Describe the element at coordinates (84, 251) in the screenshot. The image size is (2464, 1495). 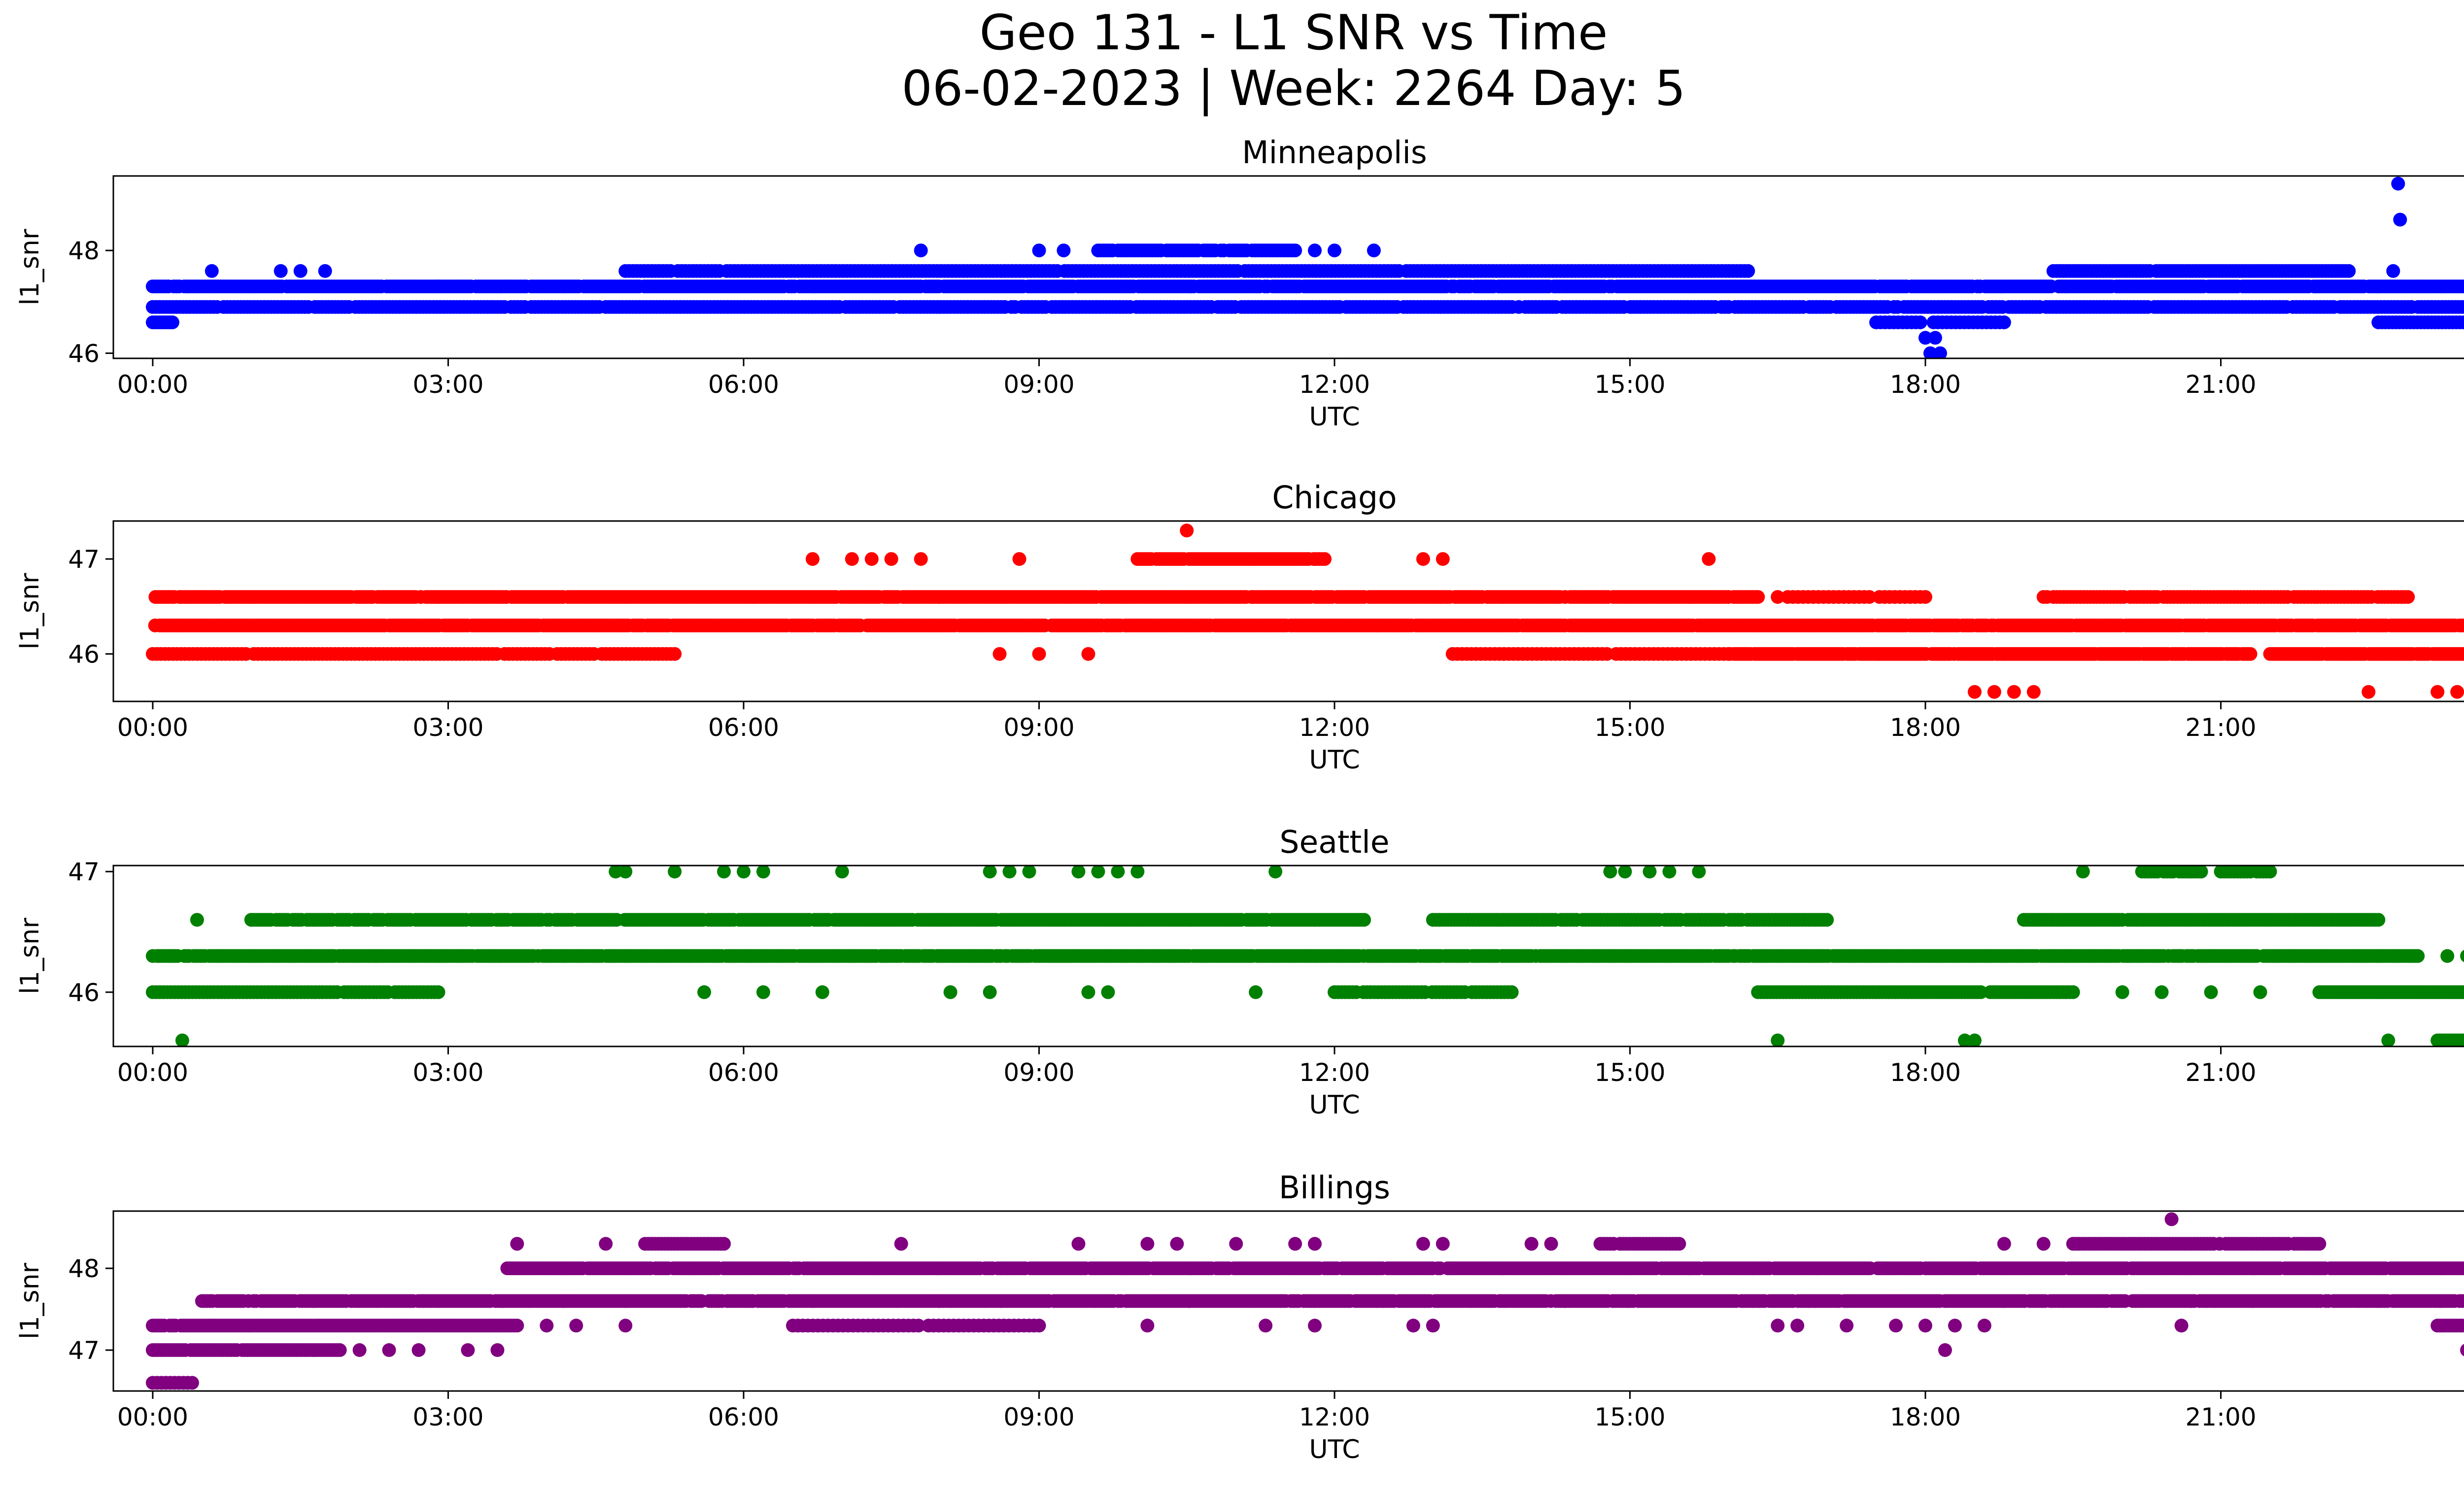
I see `y-tick-label: 48` at that location.